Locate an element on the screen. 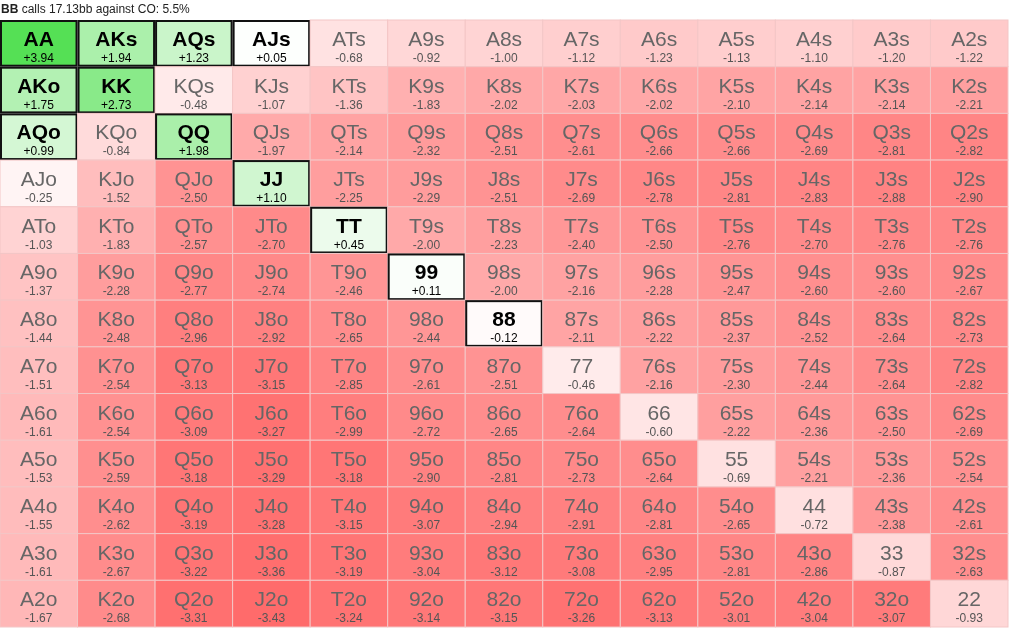  data-label: -2.21 is located at coordinates (814, 478).